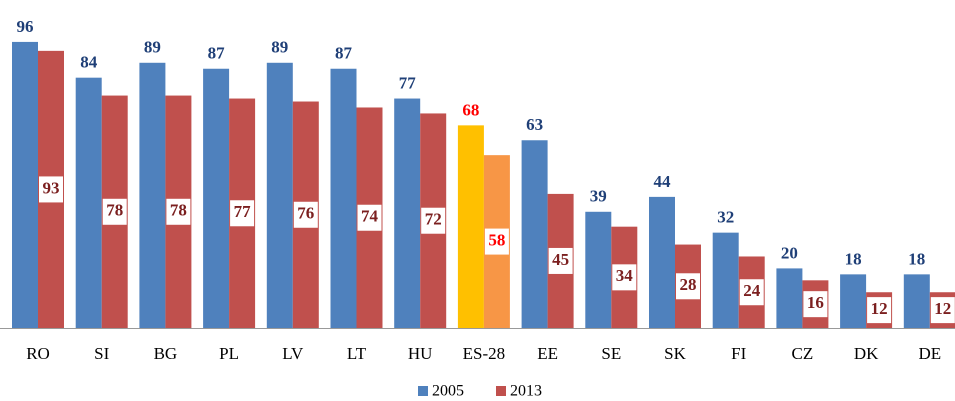 This screenshot has width=955, height=401. What do you see at coordinates (25, 26) in the screenshot?
I see `value-label: 96` at bounding box center [25, 26].